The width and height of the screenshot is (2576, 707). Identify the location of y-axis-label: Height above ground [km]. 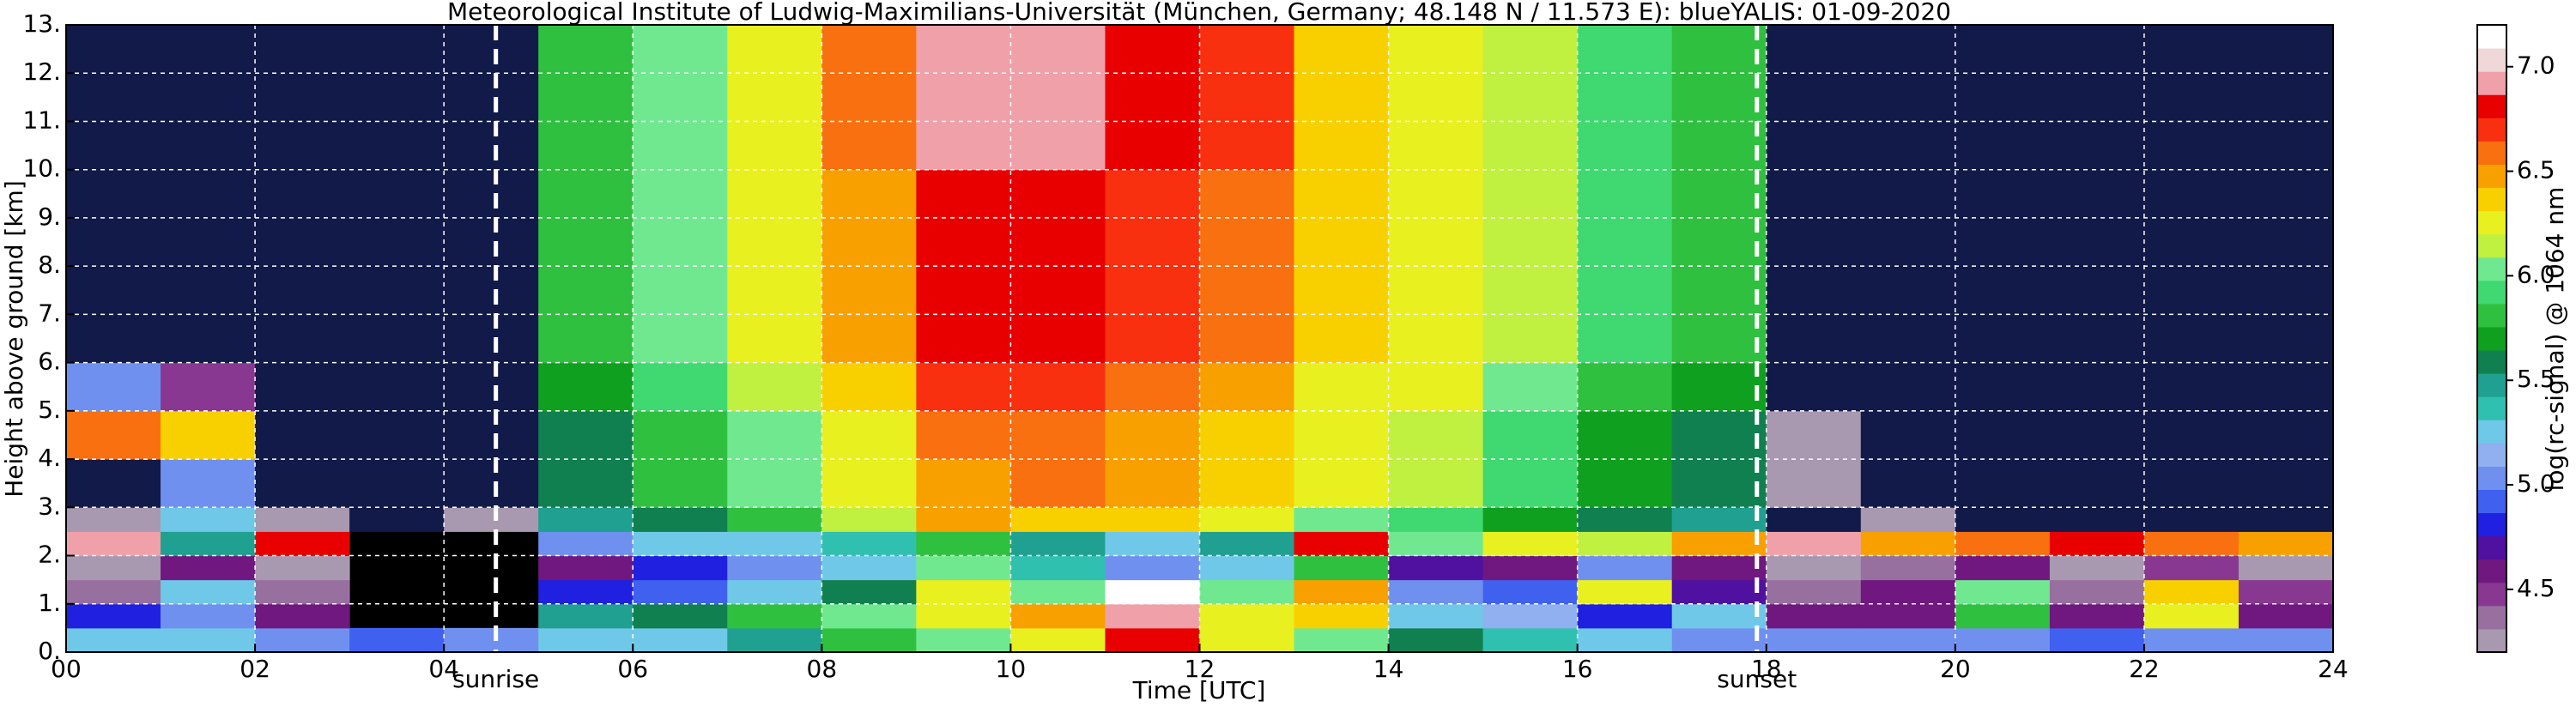
(14, 339).